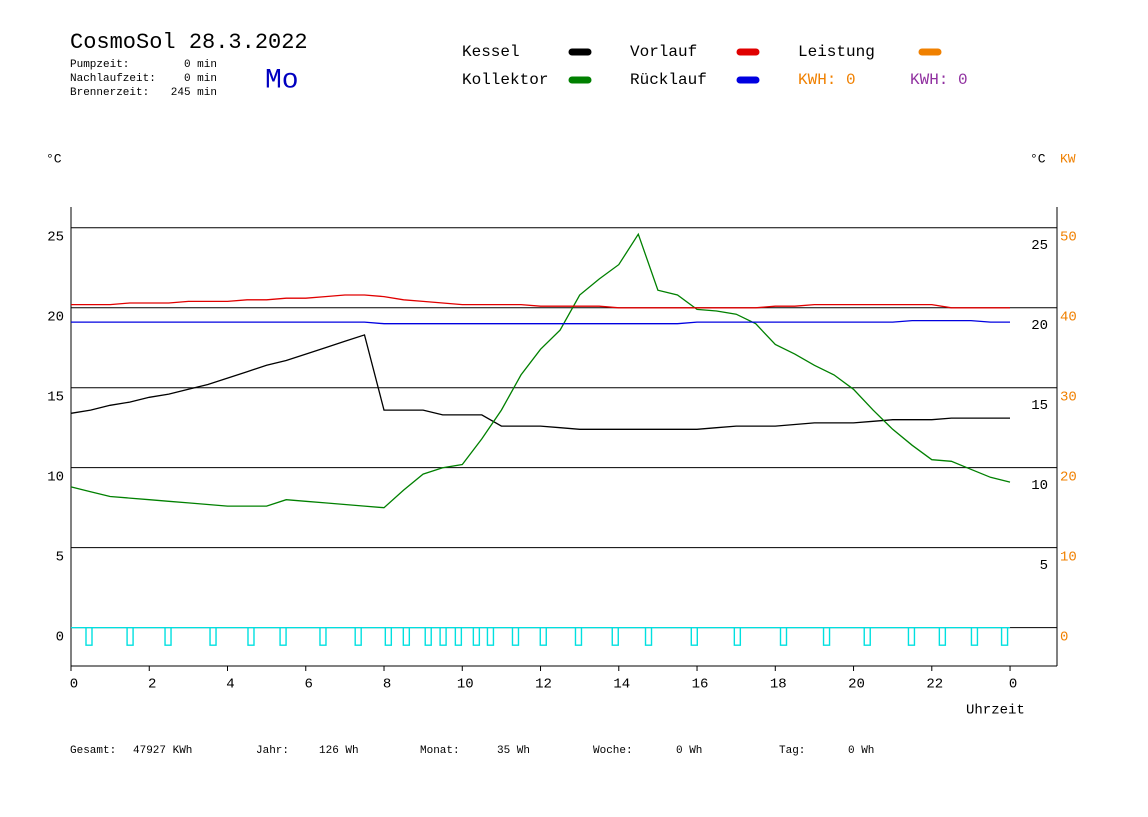  Describe the element at coordinates (663, 52) in the screenshot. I see `legend-label: Vorlauf` at that location.